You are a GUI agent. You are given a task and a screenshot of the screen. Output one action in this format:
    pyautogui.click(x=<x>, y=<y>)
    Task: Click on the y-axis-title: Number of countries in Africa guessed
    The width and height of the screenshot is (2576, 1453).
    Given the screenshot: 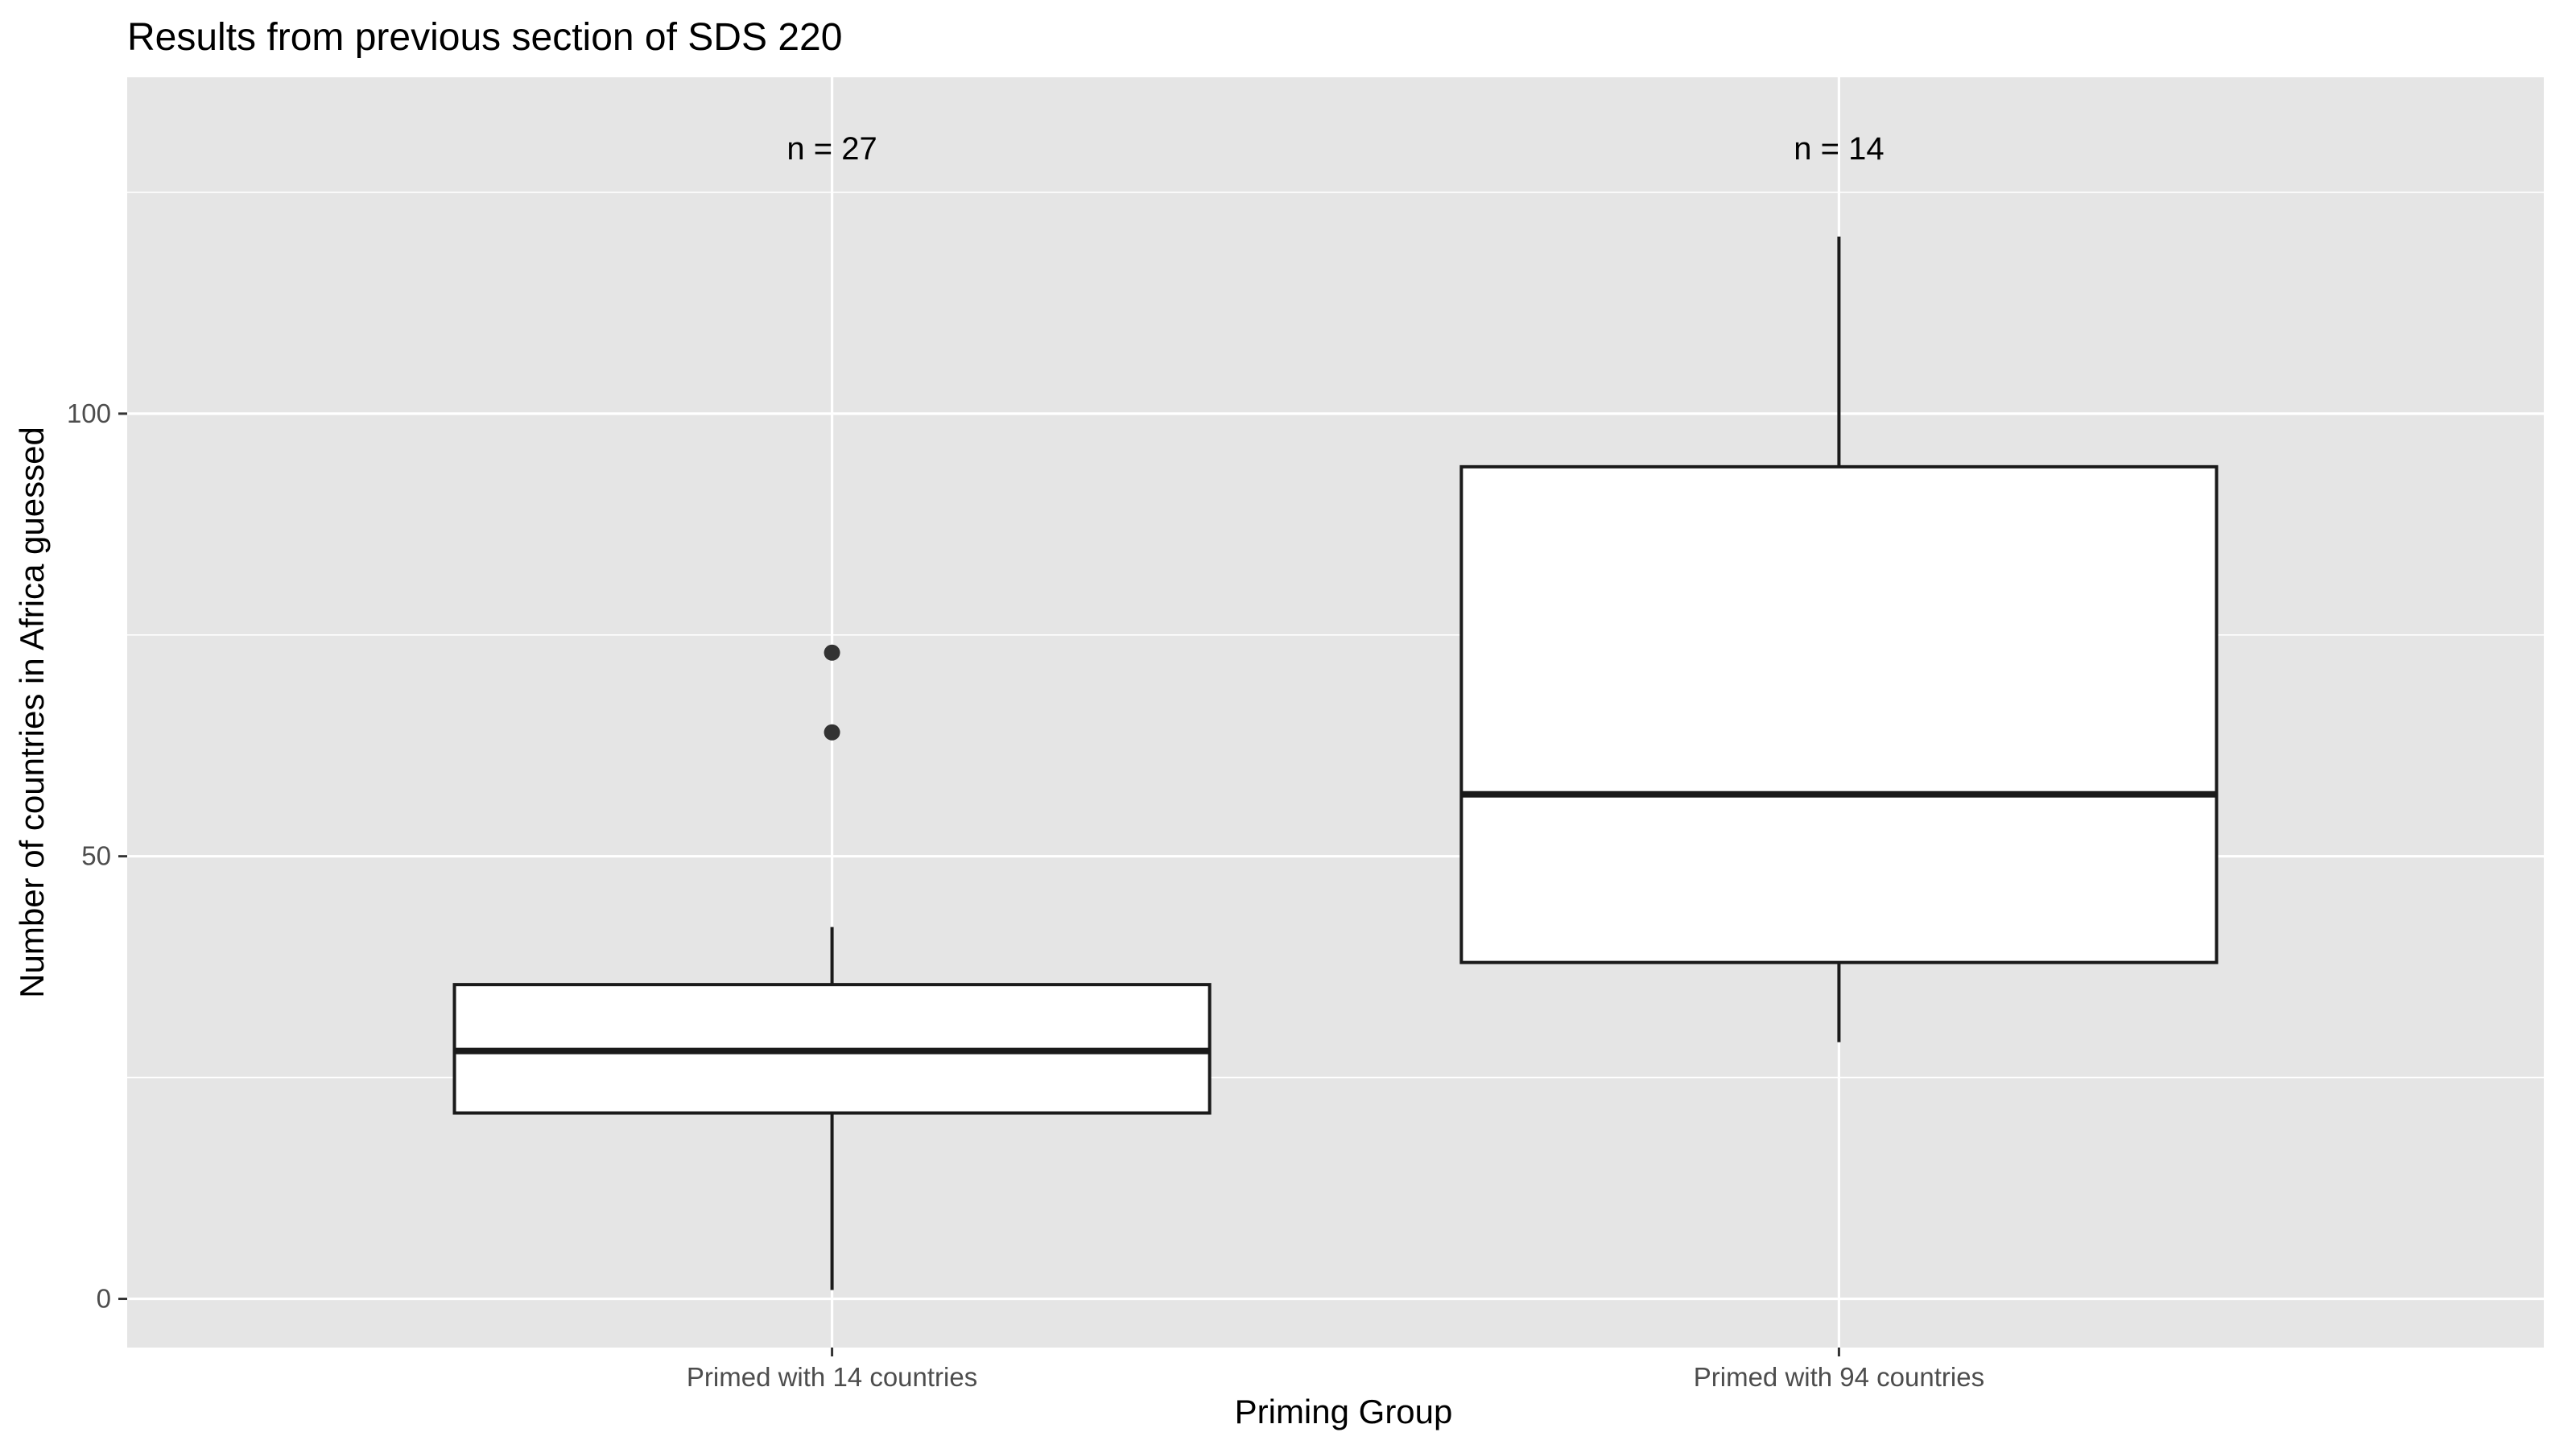 What is the action you would take?
    pyautogui.click(x=32, y=712)
    